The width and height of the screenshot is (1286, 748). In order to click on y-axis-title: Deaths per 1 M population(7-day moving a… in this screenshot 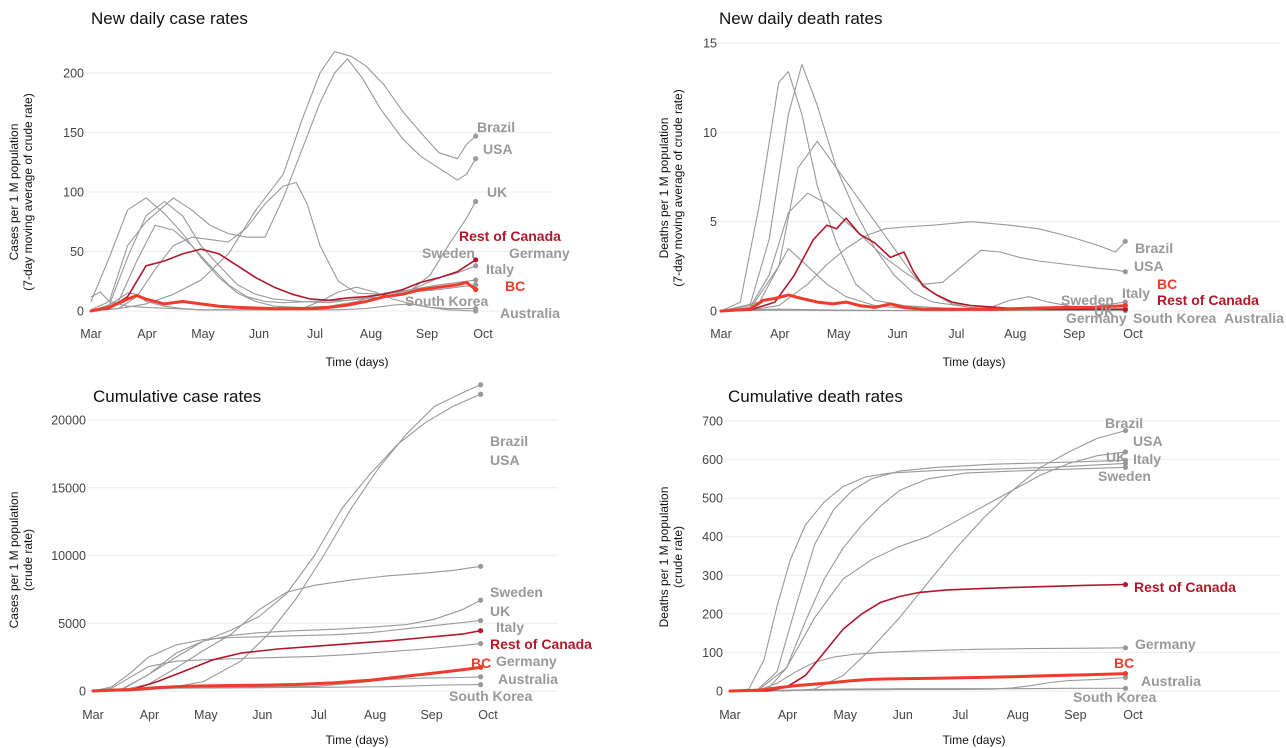, I will do `click(671, 187)`.